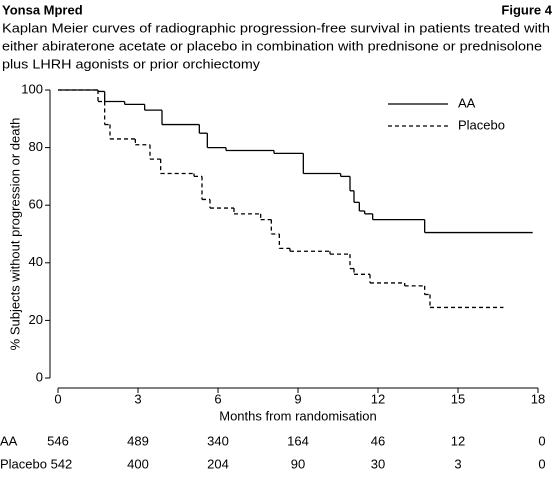 This screenshot has width=556, height=479. What do you see at coordinates (36, 204) in the screenshot?
I see `y-tick-label: 60` at bounding box center [36, 204].